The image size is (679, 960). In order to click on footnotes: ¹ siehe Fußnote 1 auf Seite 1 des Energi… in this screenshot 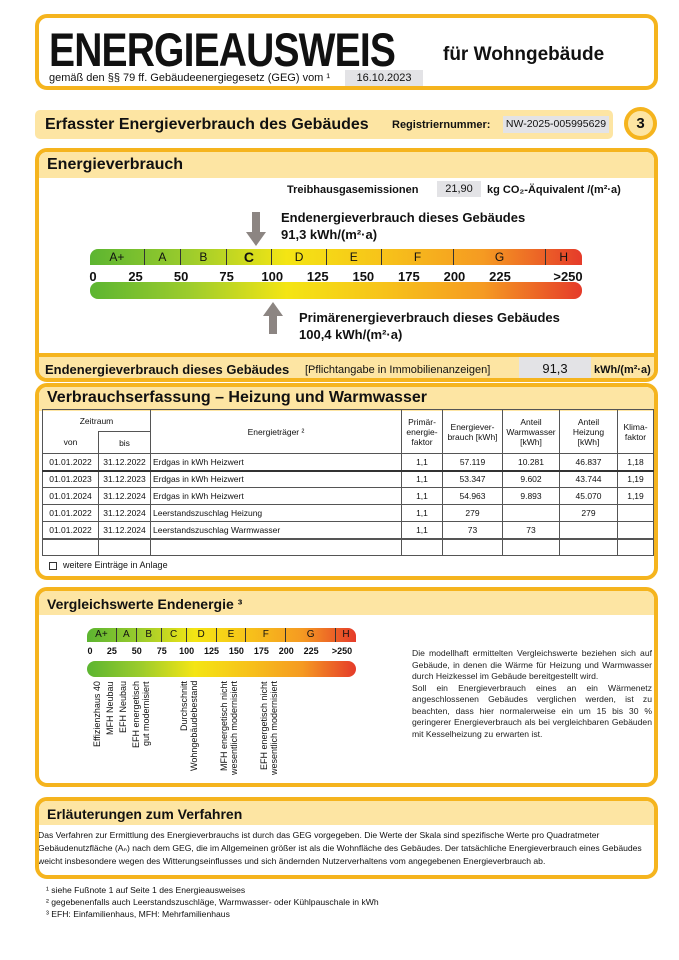, I will do `click(212, 902)`.